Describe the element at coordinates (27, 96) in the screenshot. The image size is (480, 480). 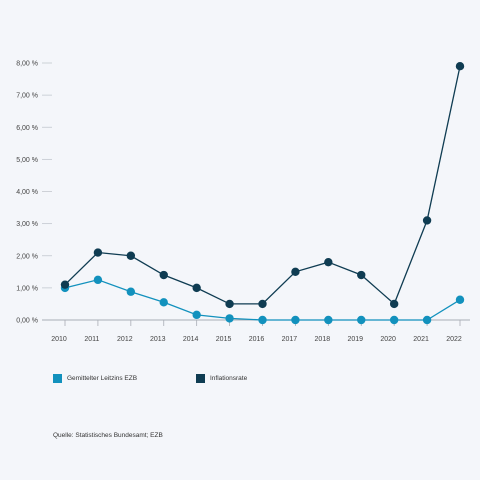
I see `y-tick-label: 7,00 %` at that location.